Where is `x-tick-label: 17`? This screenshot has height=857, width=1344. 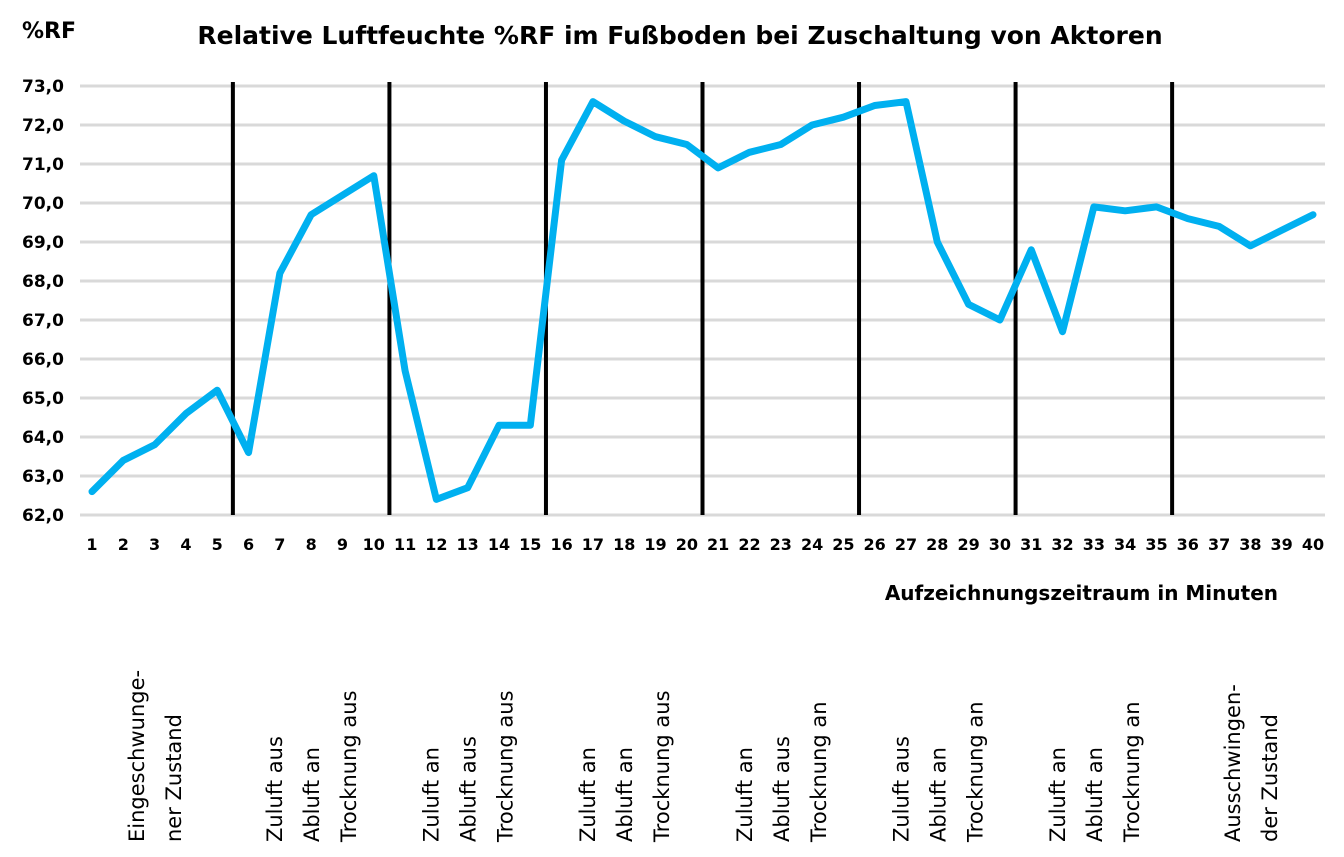 x-tick-label: 17 is located at coordinates (593, 544).